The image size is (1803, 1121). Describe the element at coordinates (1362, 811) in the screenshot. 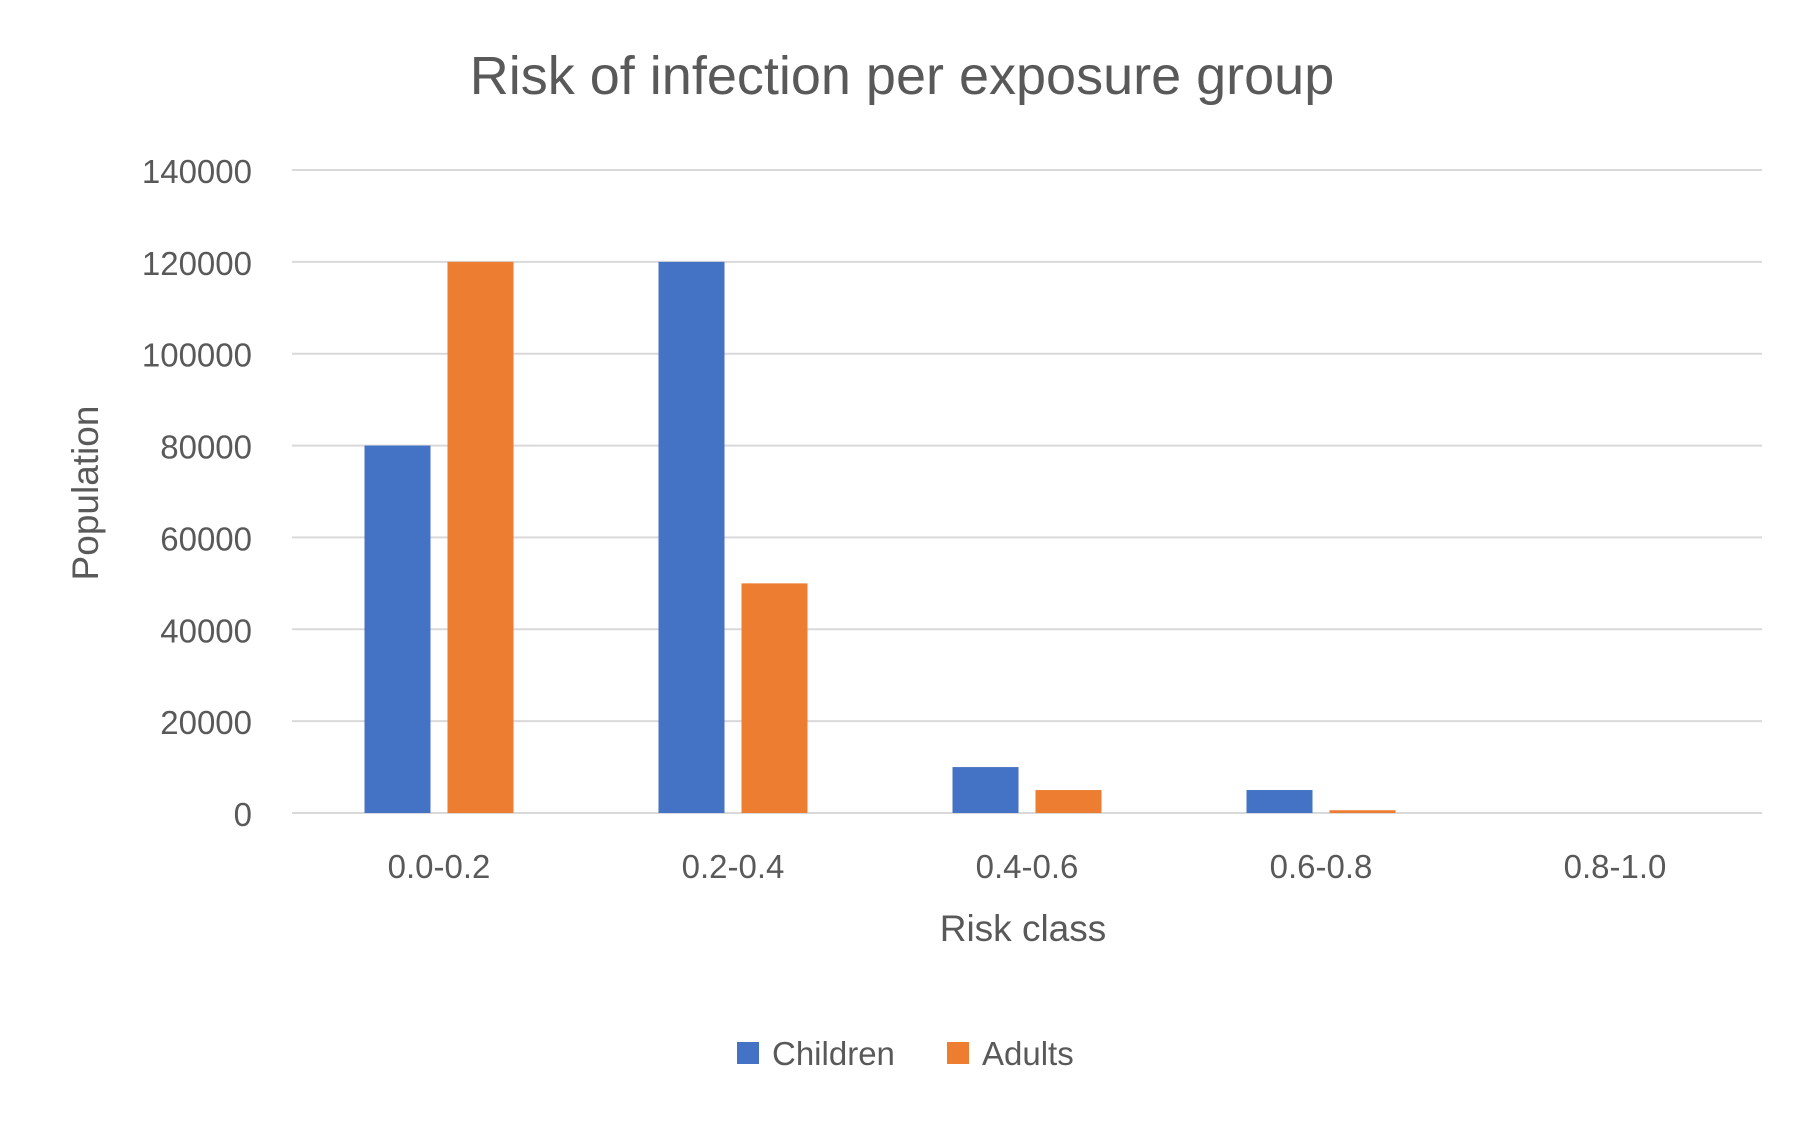

I see `bar-adults-0.6-0.8` at that location.